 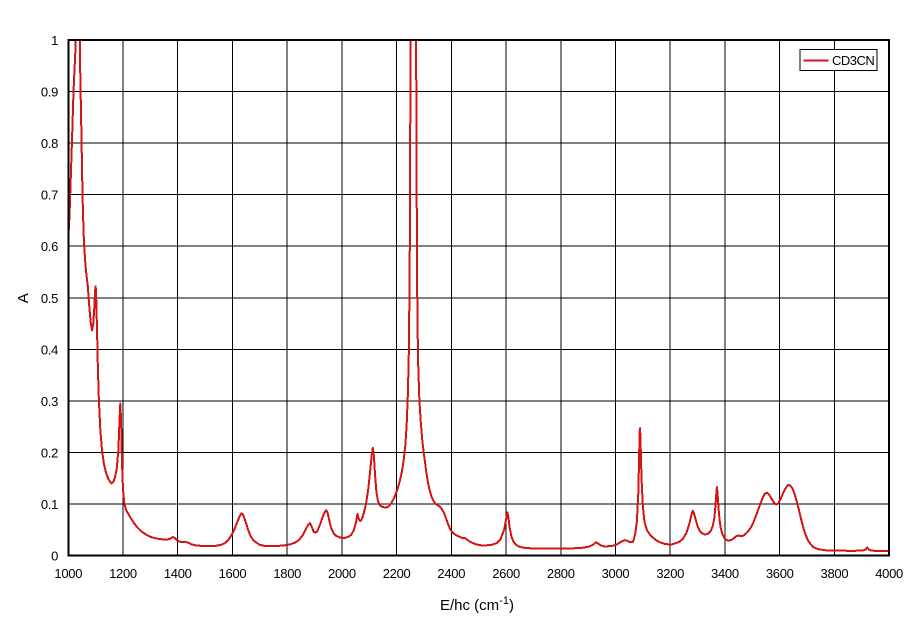 I want to click on svg-text: 0.3, so click(x=49, y=401).